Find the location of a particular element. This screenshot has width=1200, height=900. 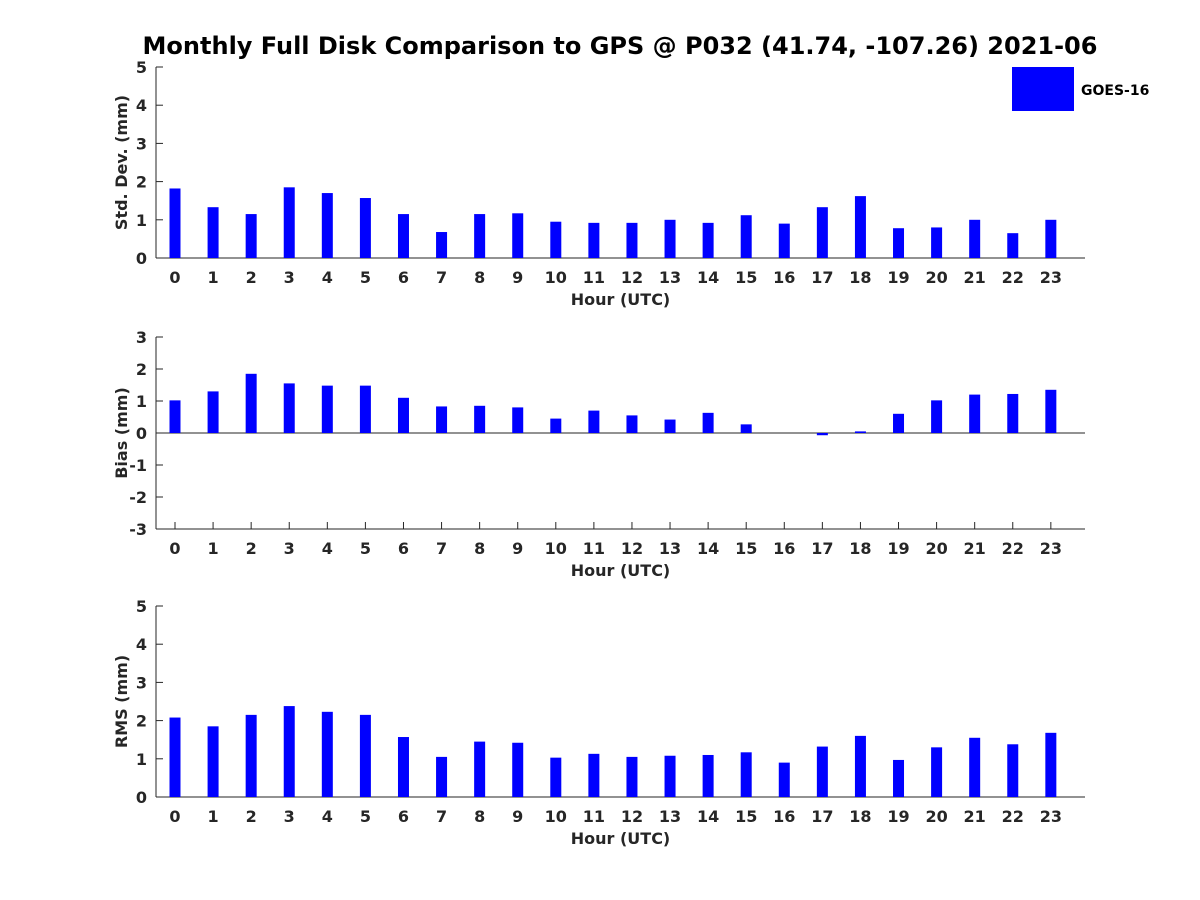

x-tick-label: 3 is located at coordinates (289, 816).